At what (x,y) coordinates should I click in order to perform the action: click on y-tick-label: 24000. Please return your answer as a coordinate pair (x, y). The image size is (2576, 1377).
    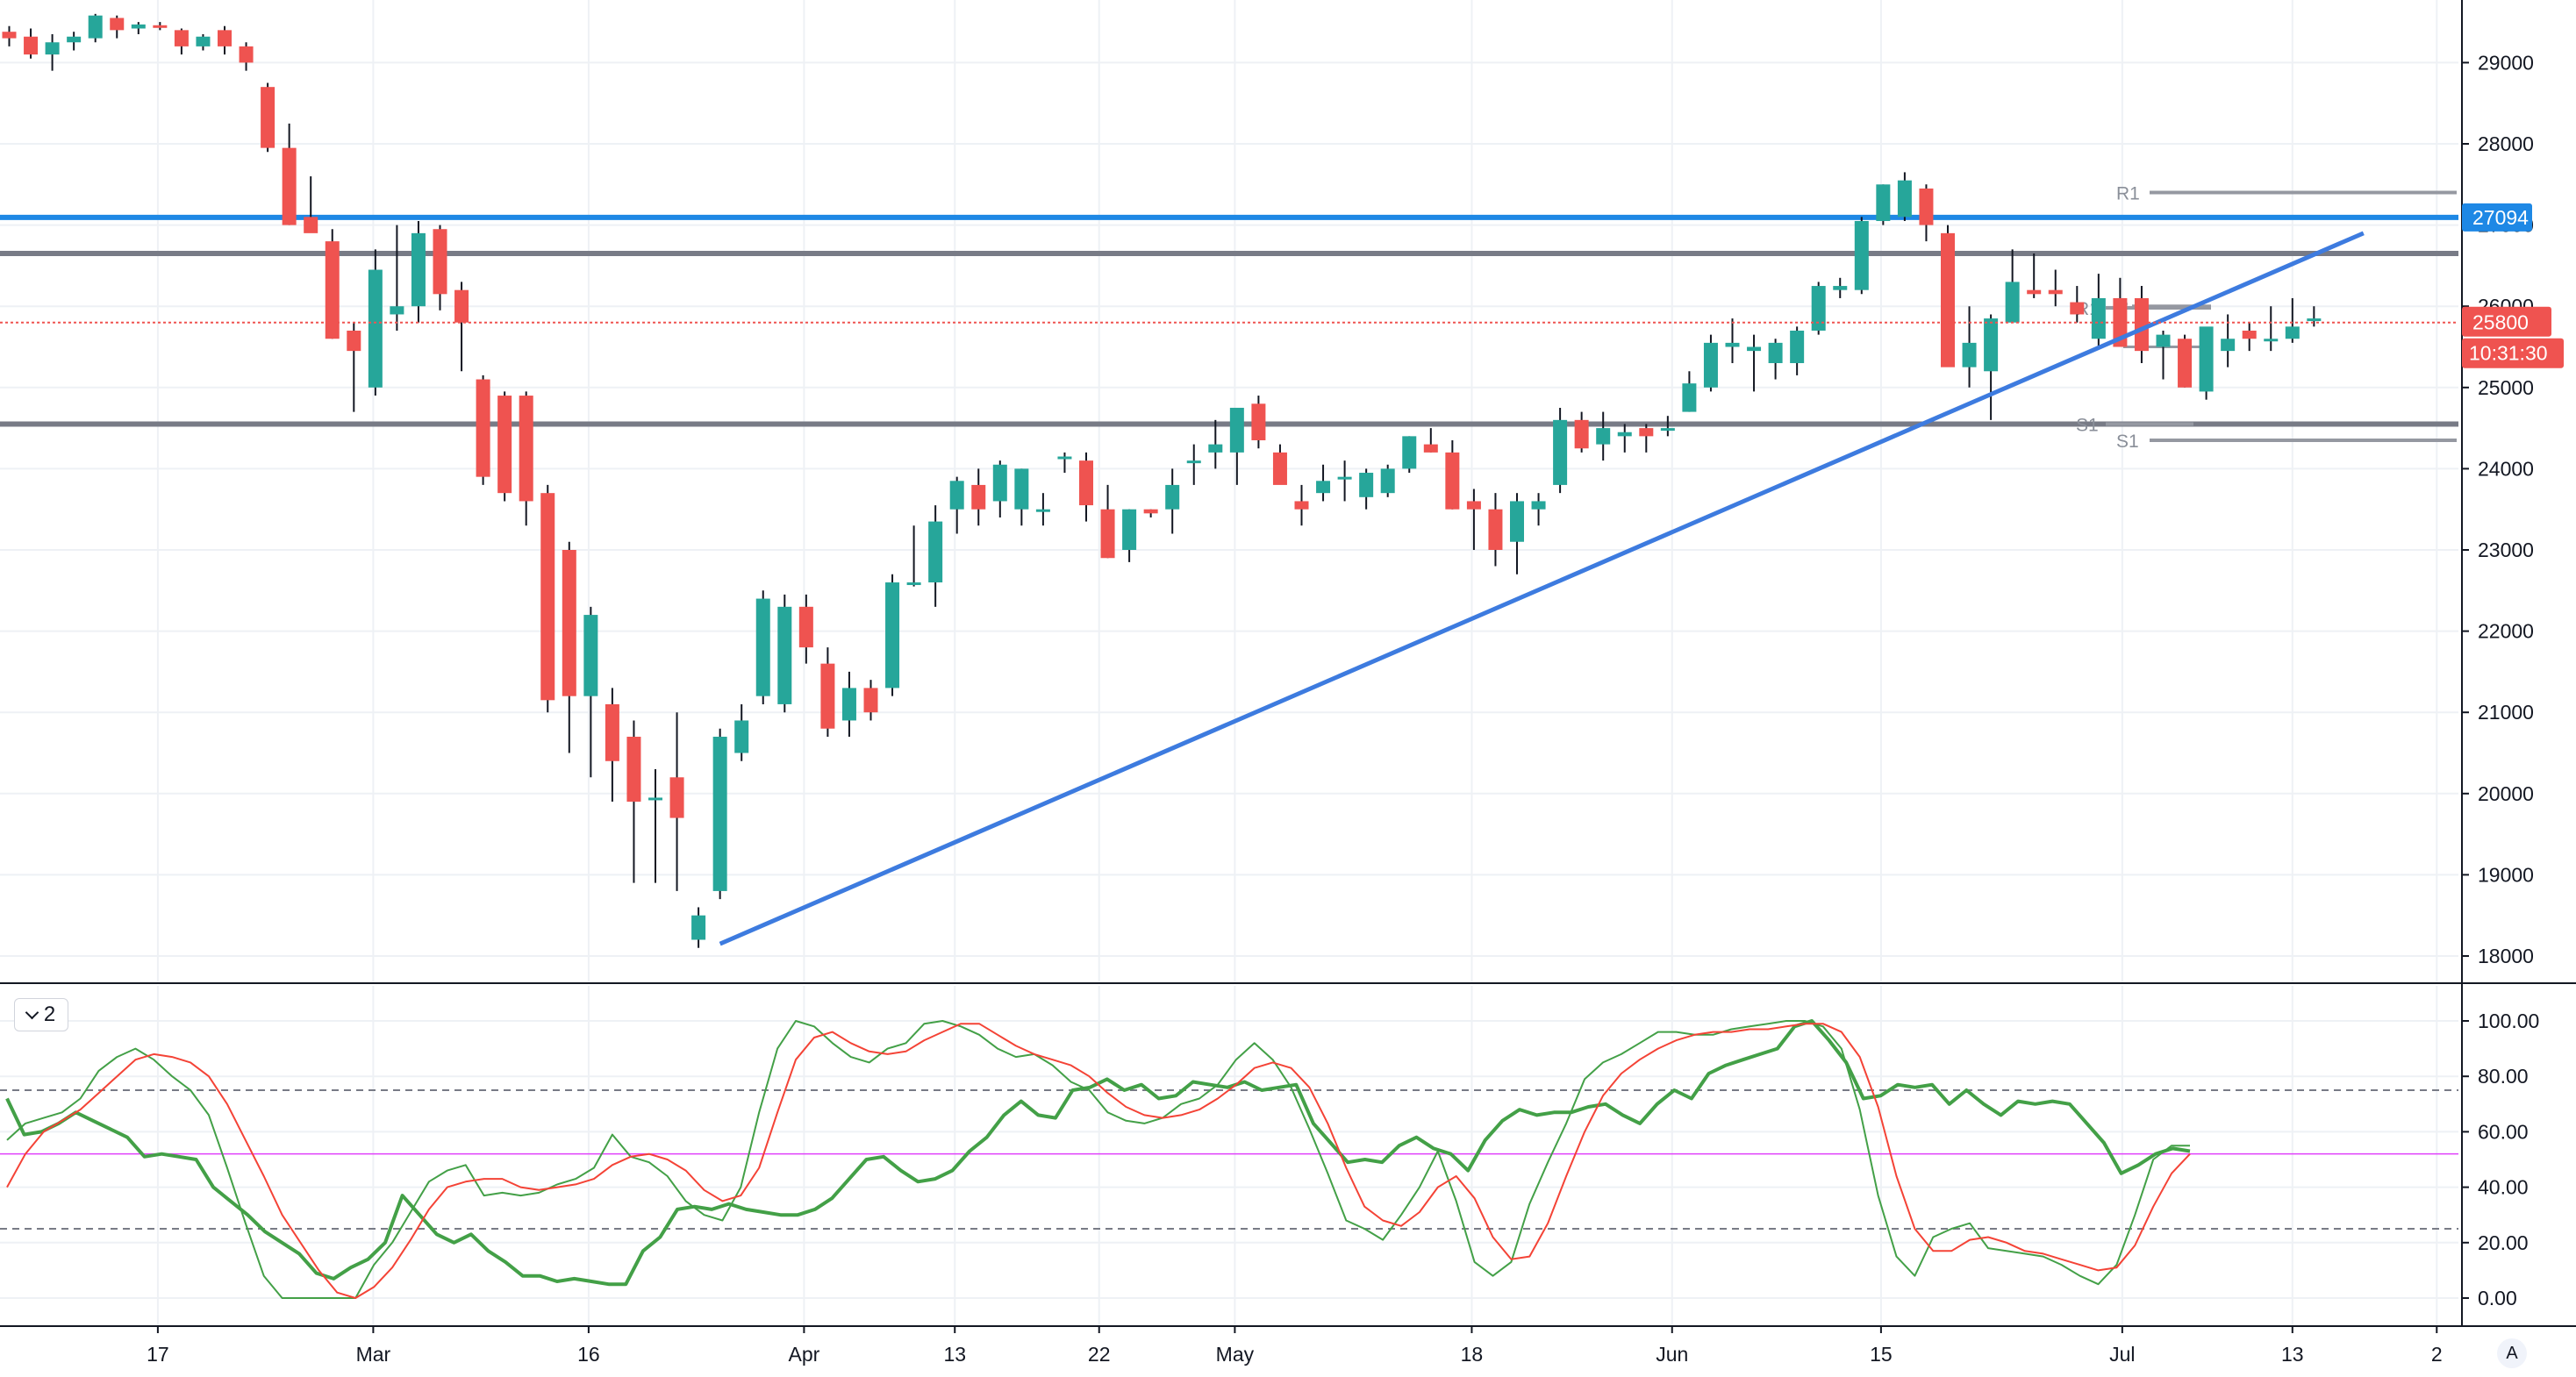
    Looking at the image, I should click on (2506, 468).